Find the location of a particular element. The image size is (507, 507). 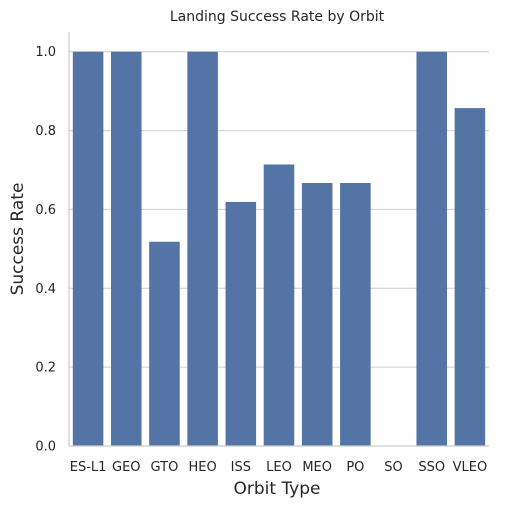

y-tick-labels: 0.0 0.2 0.4 0.6 0.8 1.0 is located at coordinates (45, 249).